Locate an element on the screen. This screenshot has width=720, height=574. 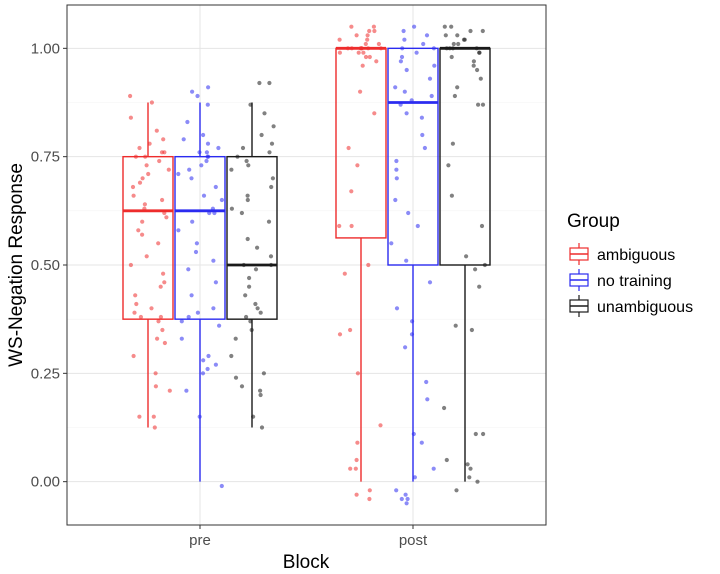
box-no-training-post is located at coordinates (413, 264).